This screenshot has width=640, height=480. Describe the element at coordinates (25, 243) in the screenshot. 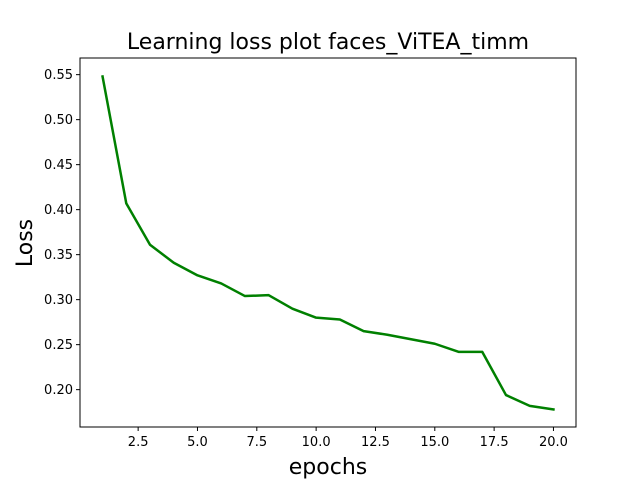

I see `y-axis-label: Loss` at that location.